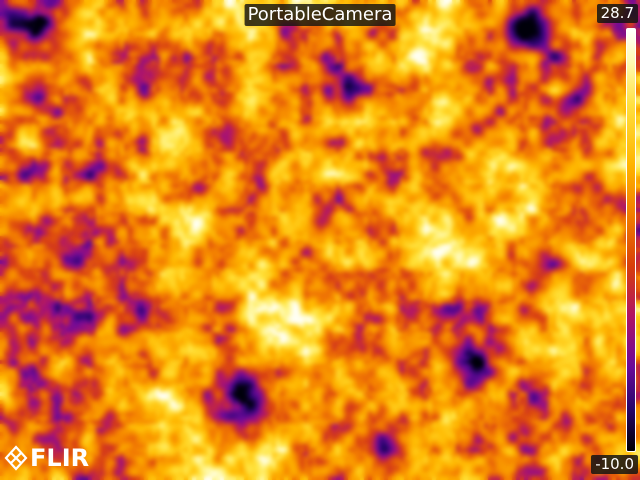  I want to click on max-temperature-label: 28.7, so click(617, 13).